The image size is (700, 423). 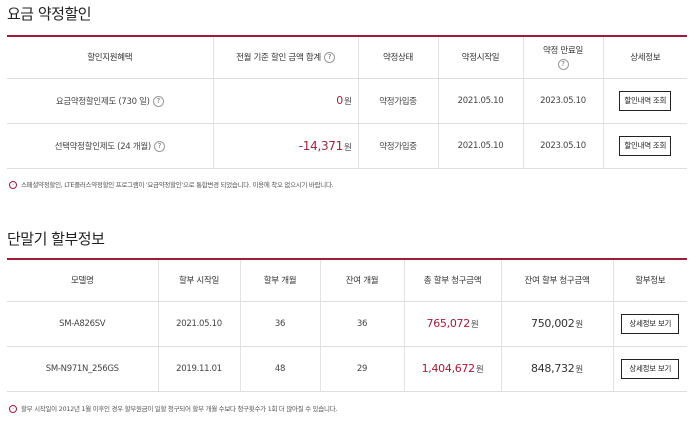 I want to click on header-label: 전월 기준 할인 금액 합계, so click(x=278, y=58).